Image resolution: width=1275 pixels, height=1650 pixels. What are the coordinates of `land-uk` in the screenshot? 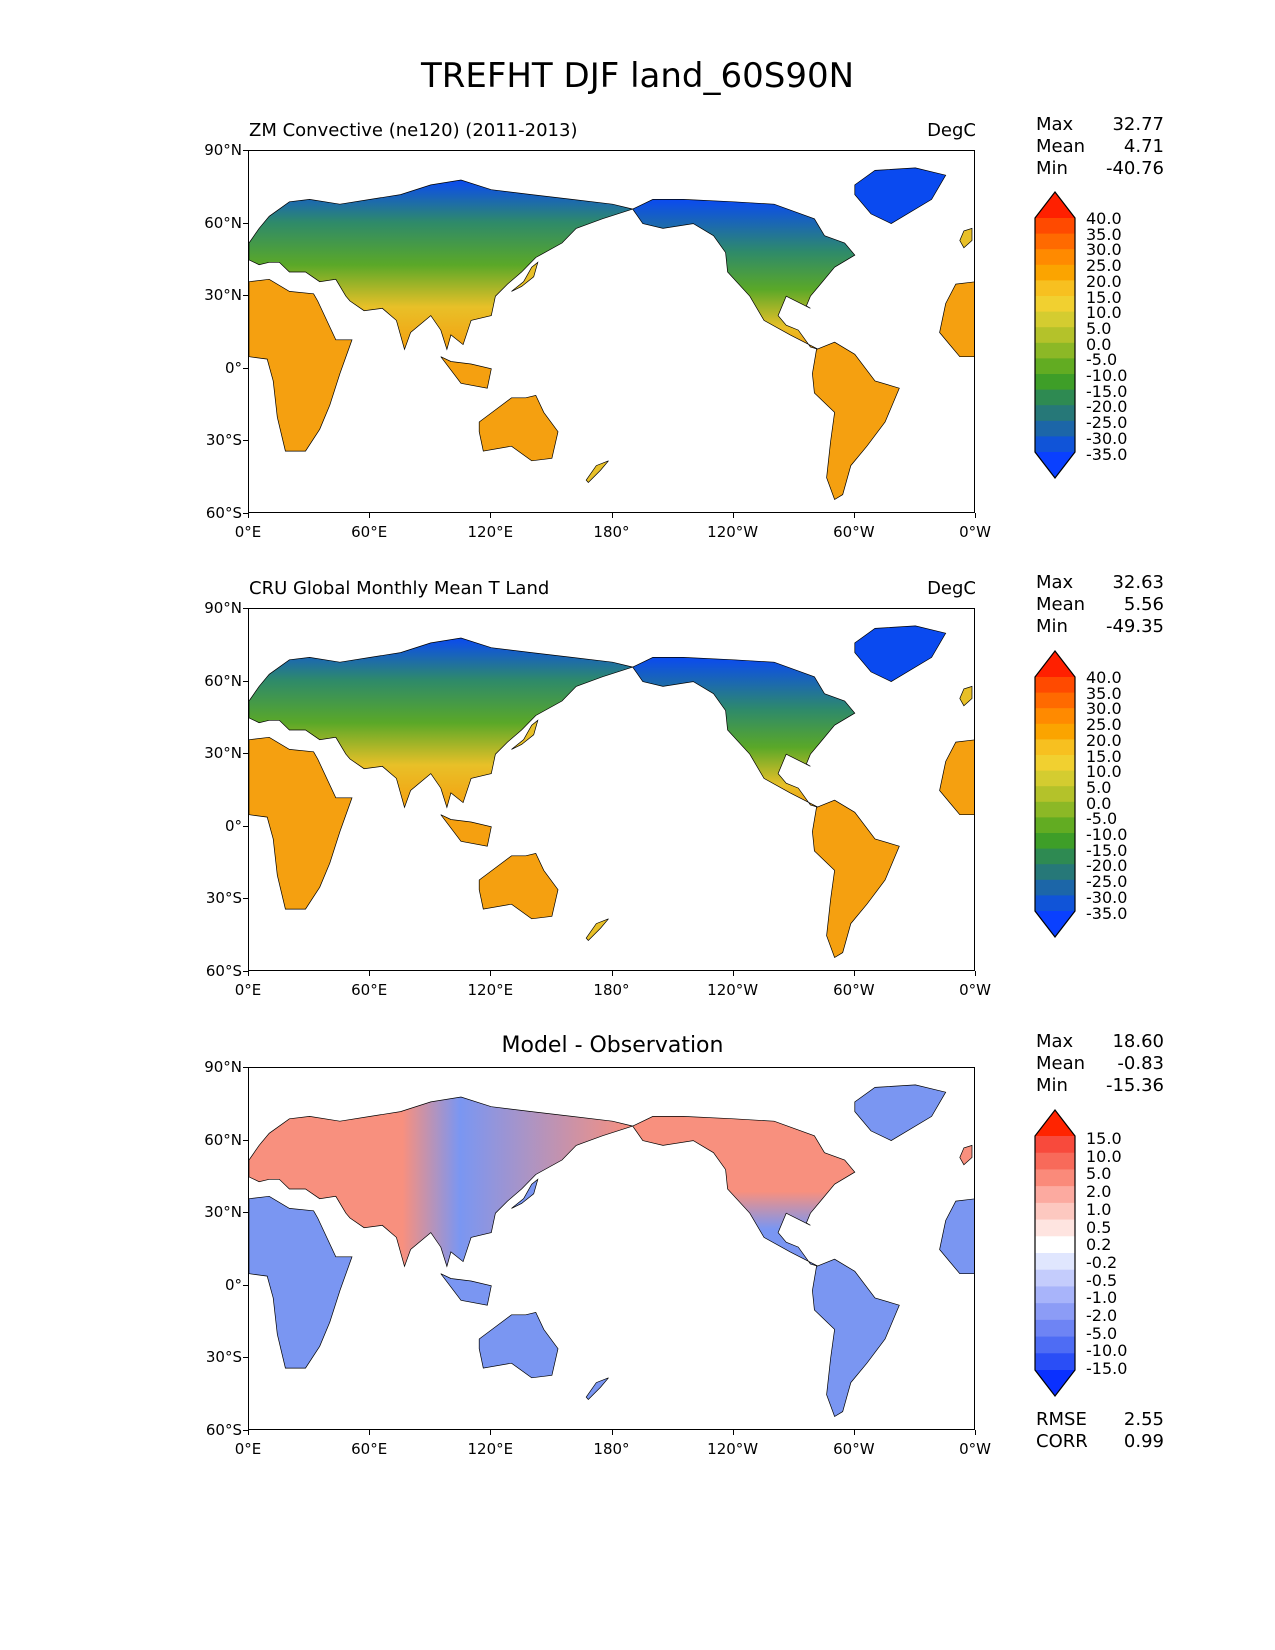 It's located at (966, 238).